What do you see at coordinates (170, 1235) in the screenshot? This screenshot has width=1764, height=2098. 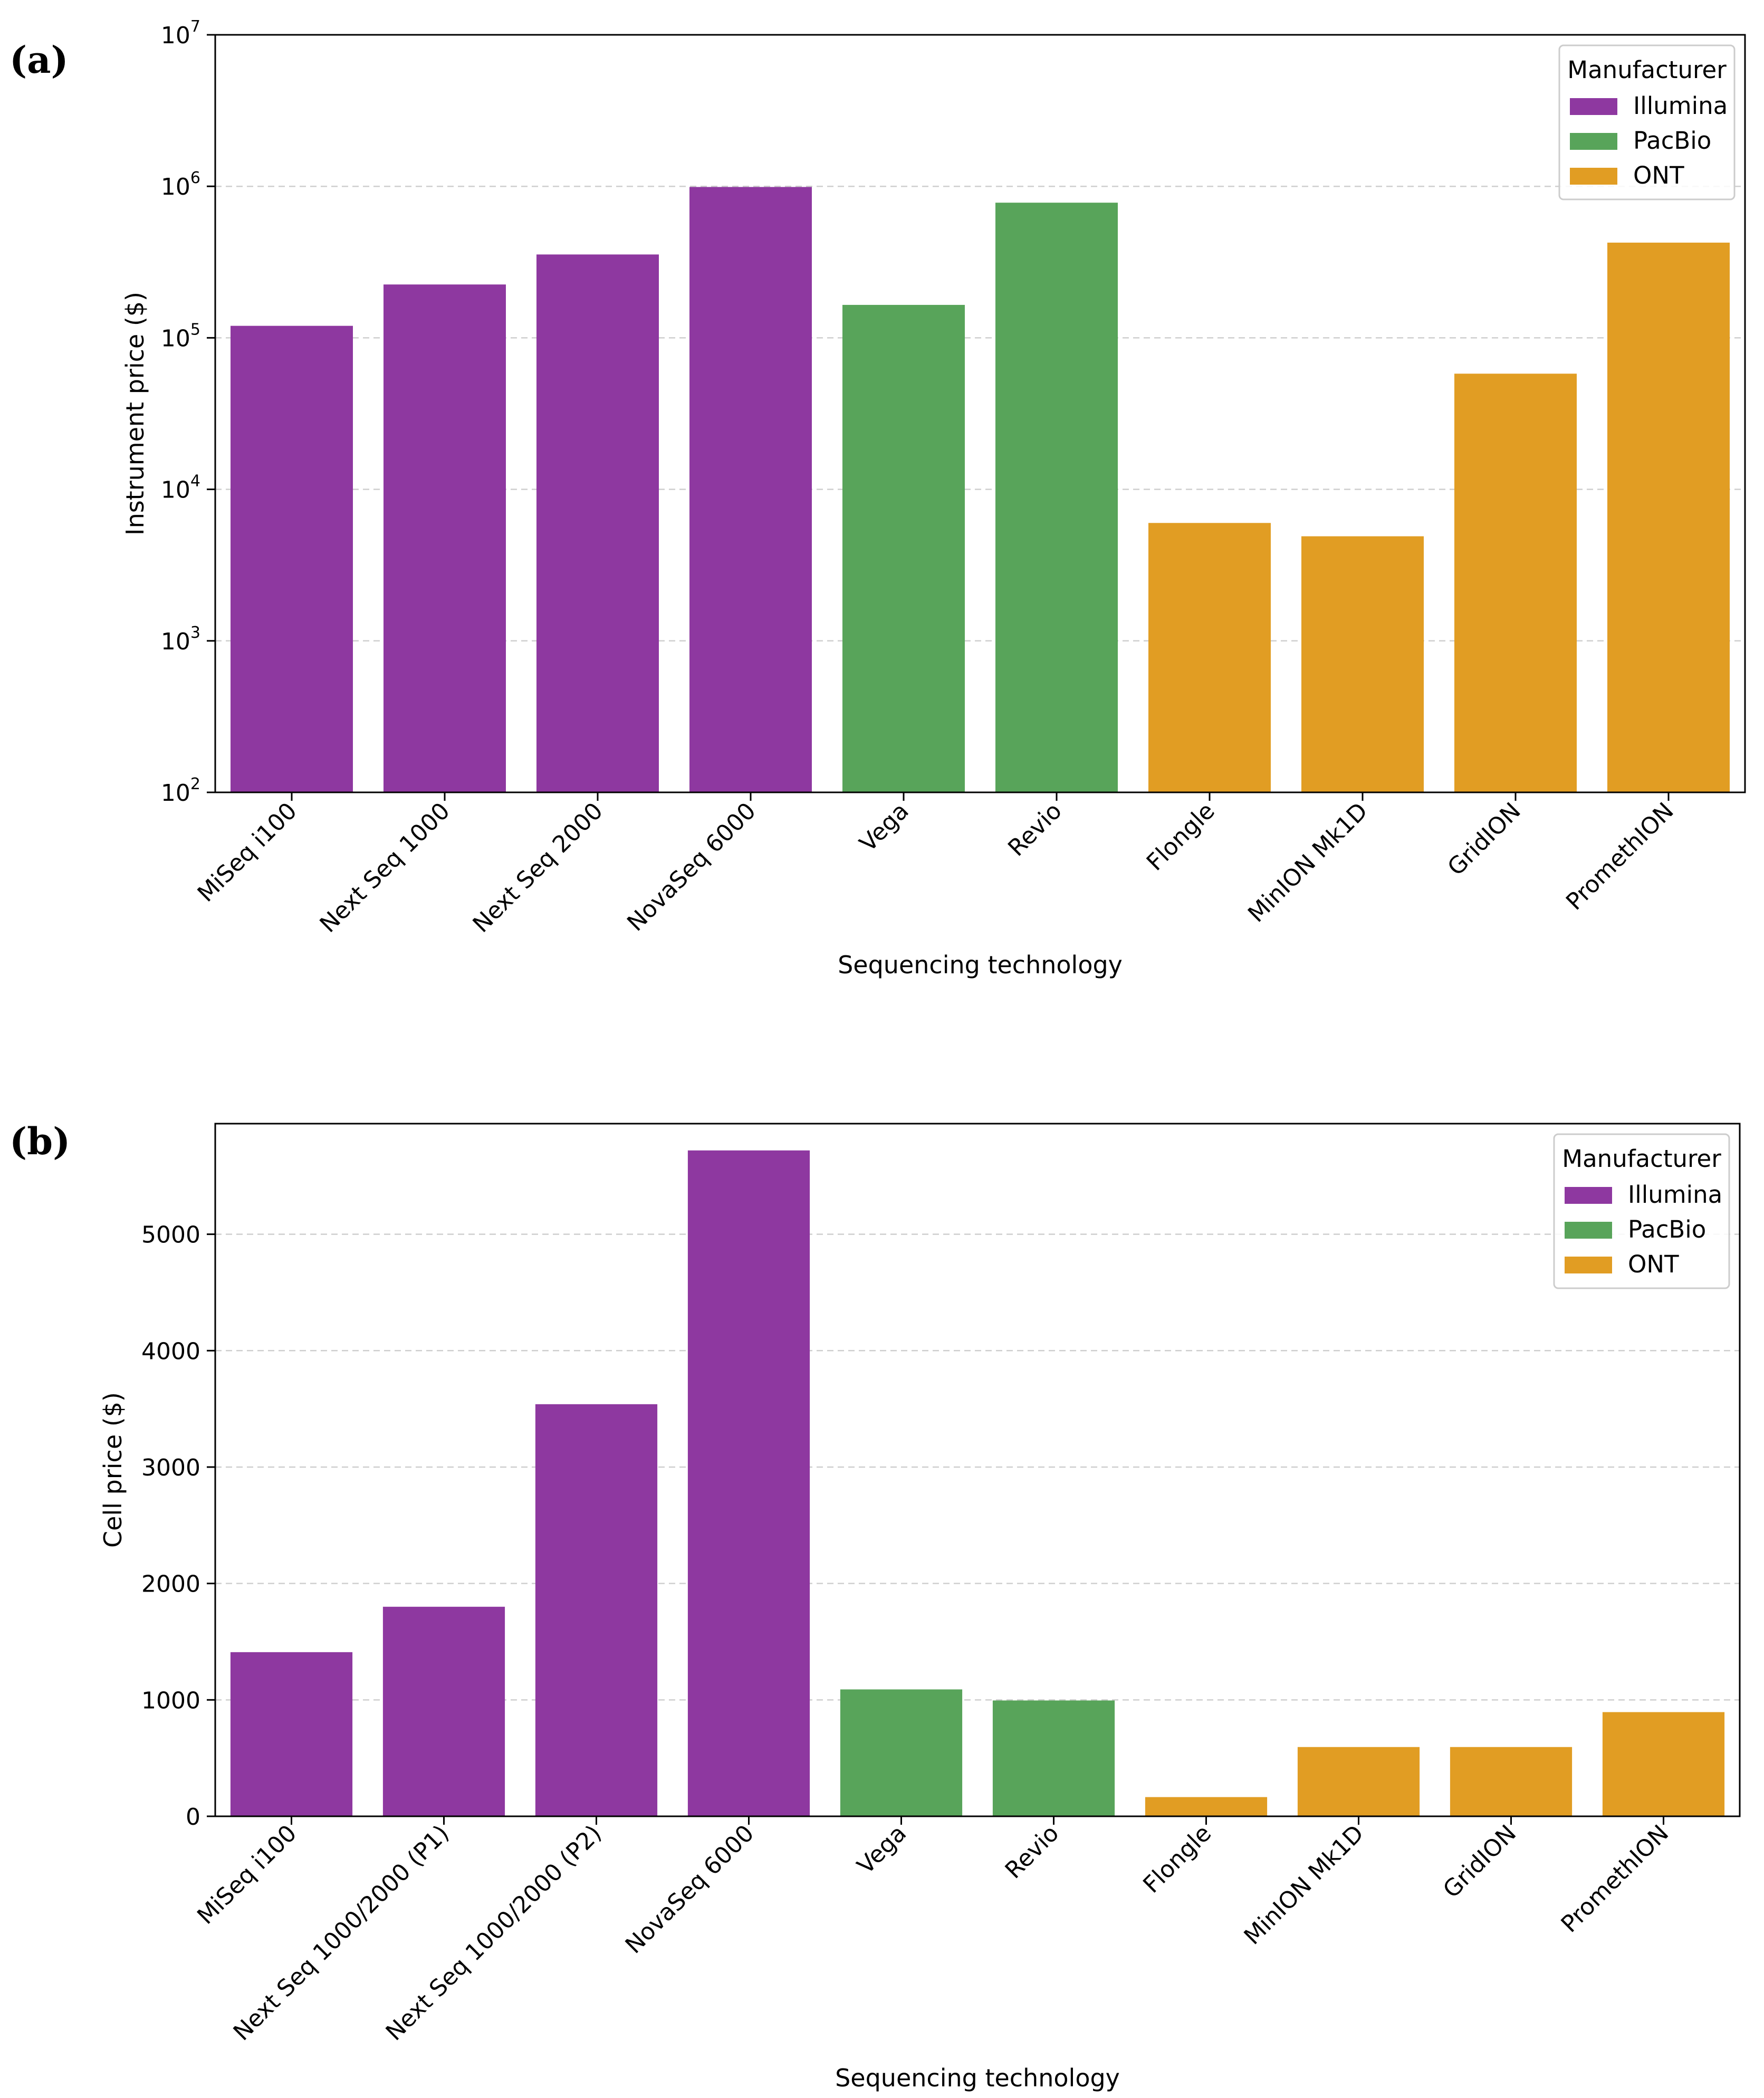 I see `y-tick-label: 5000` at bounding box center [170, 1235].